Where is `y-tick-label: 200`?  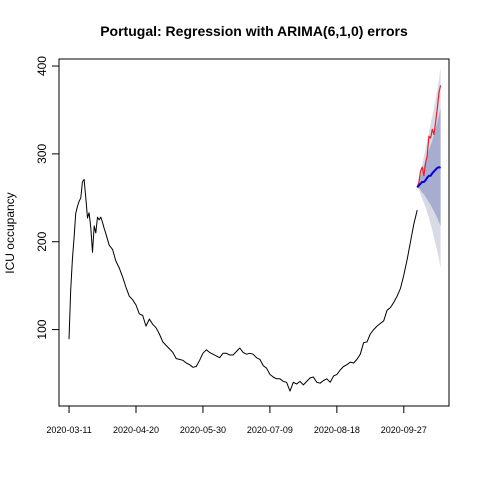 y-tick-label: 200 is located at coordinates (42, 241).